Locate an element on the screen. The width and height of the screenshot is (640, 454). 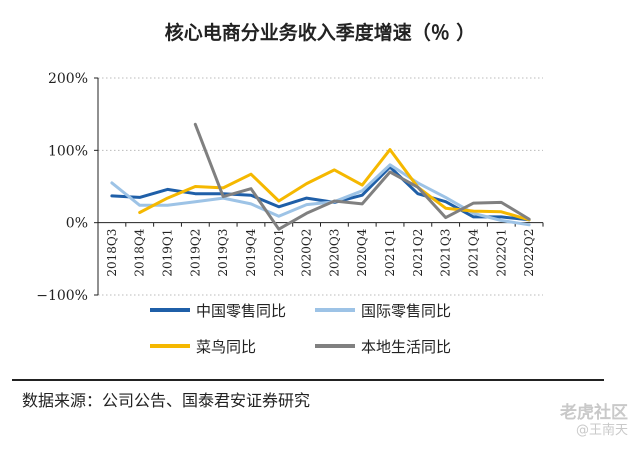
chart-legend: 中国零售同比 国际零售同比 菜鸟同比 本地生活同比 is located at coordinates (320, 332).